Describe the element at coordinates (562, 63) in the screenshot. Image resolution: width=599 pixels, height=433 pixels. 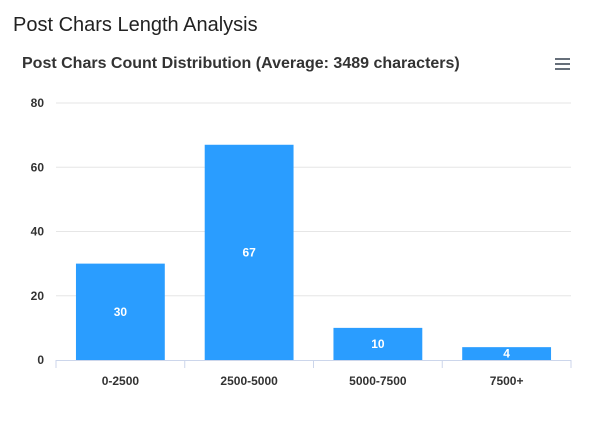
I see `hamburger-menu-icon` at that location.